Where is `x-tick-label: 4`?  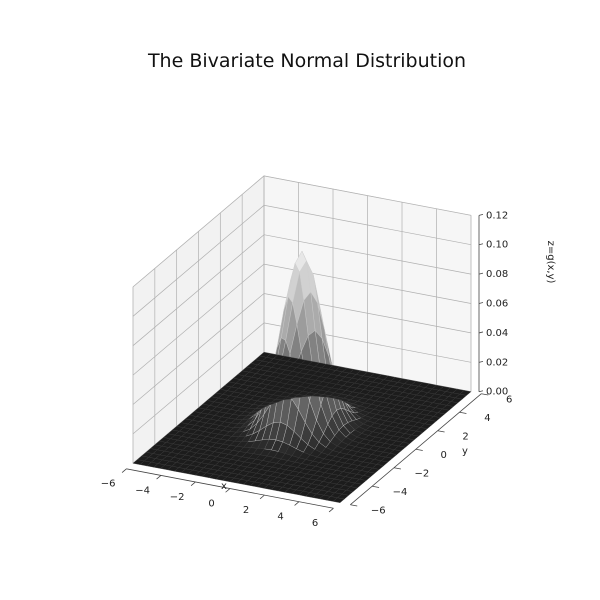 x-tick-label: 4 is located at coordinates (280, 517).